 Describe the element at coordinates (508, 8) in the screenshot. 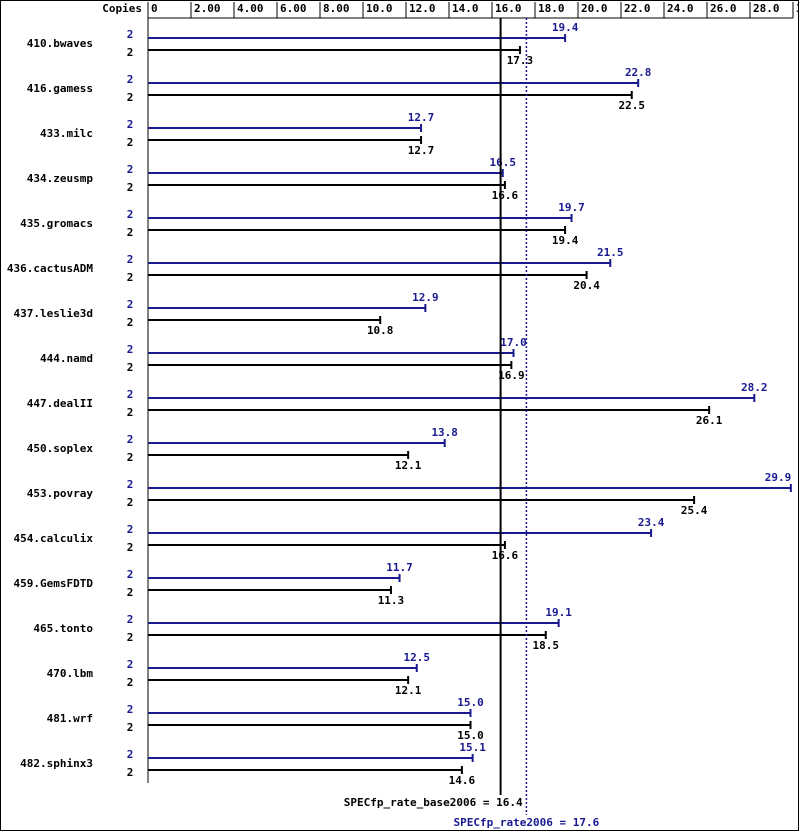

I see `x-tick-label: 16.0` at that location.